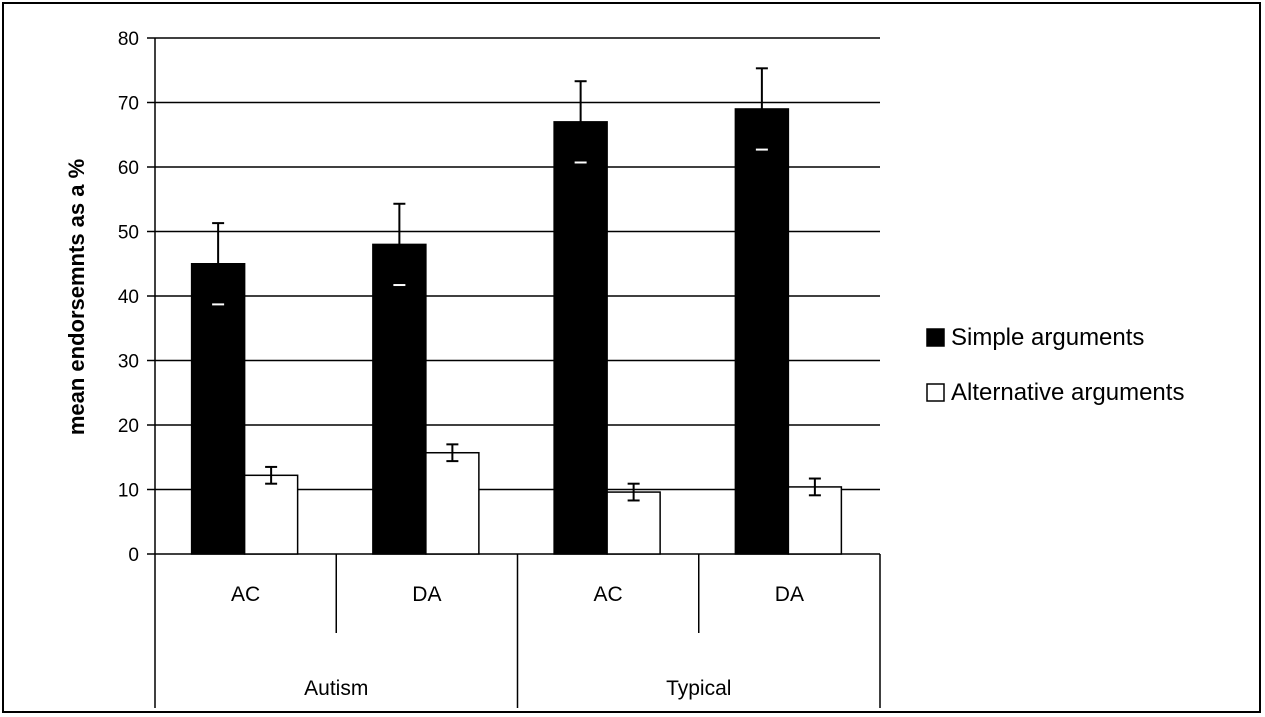  What do you see at coordinates (128, 168) in the screenshot?
I see `y-tick-label: 60` at bounding box center [128, 168].